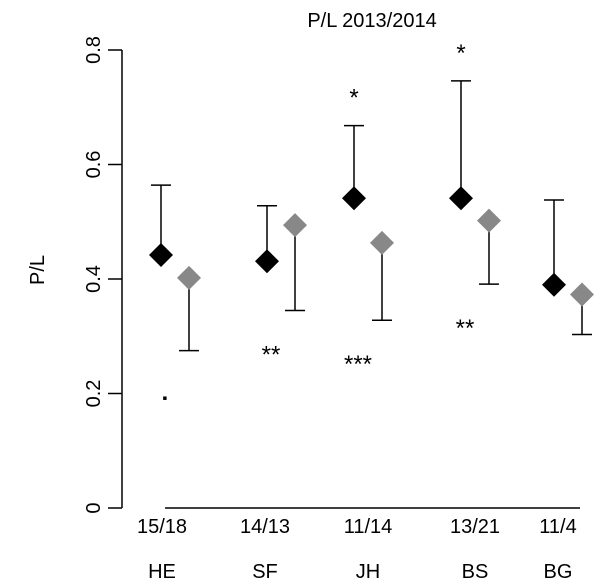  Describe the element at coordinates (94, 279) in the screenshot. I see `y-tick-label: 0.4` at that location.